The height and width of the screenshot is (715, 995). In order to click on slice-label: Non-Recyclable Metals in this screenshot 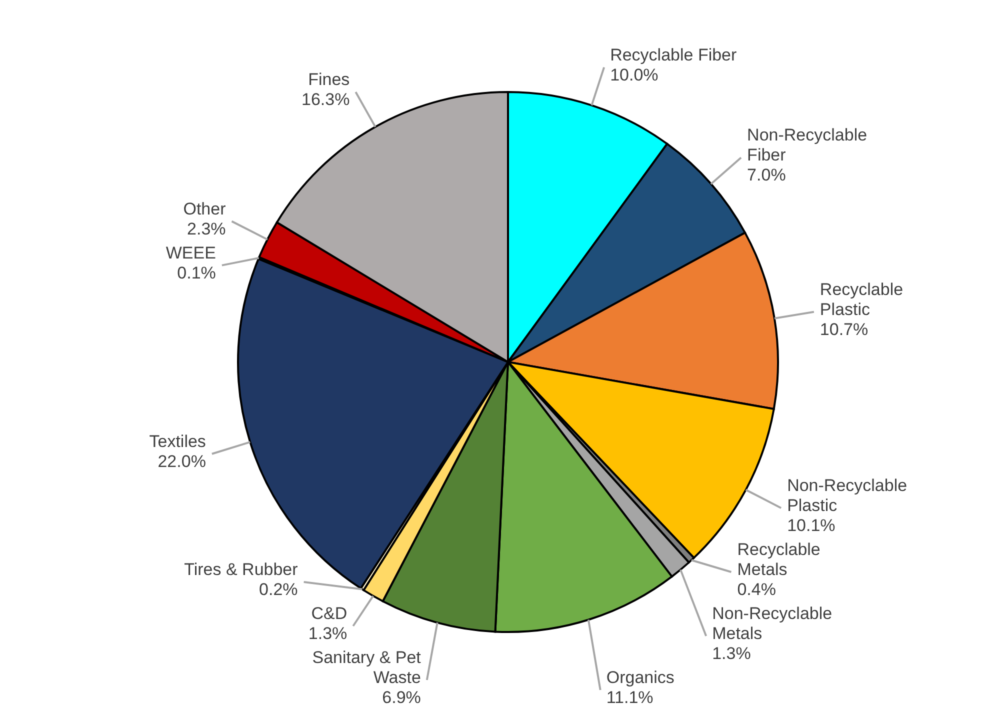, I will do `click(772, 623)`.